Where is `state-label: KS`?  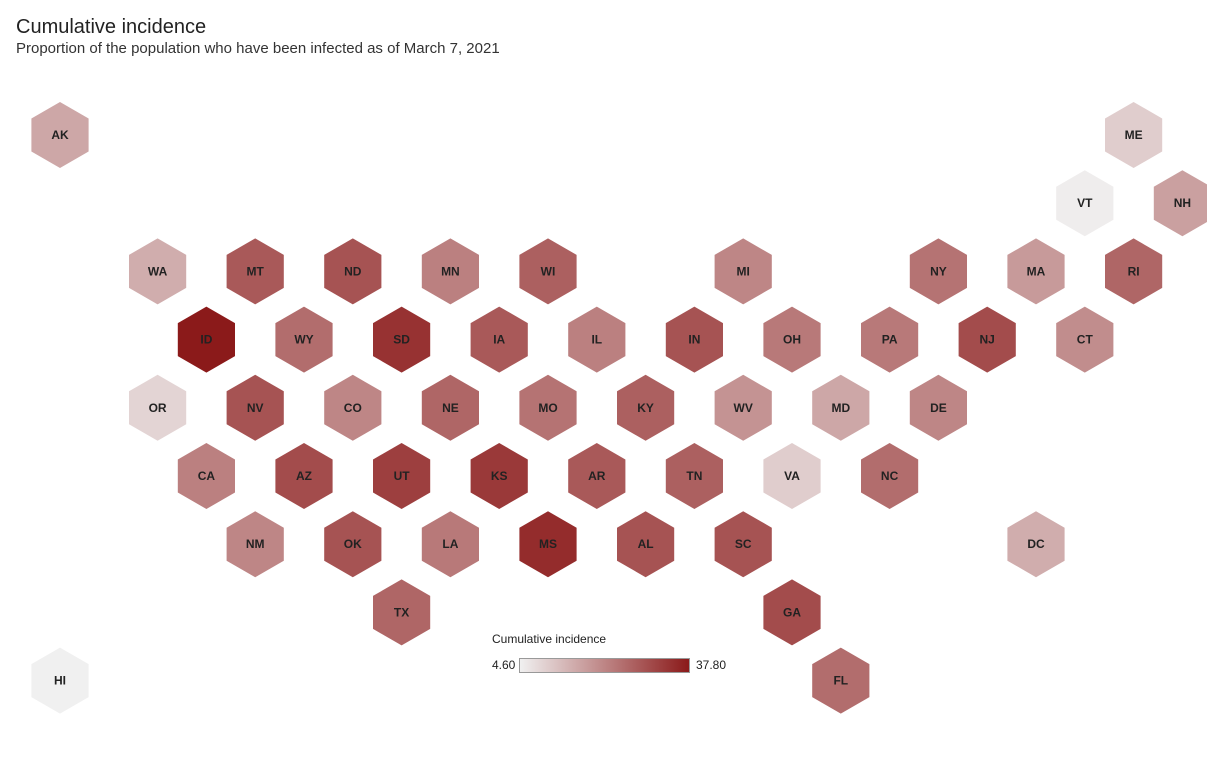 state-label: KS is located at coordinates (499, 476).